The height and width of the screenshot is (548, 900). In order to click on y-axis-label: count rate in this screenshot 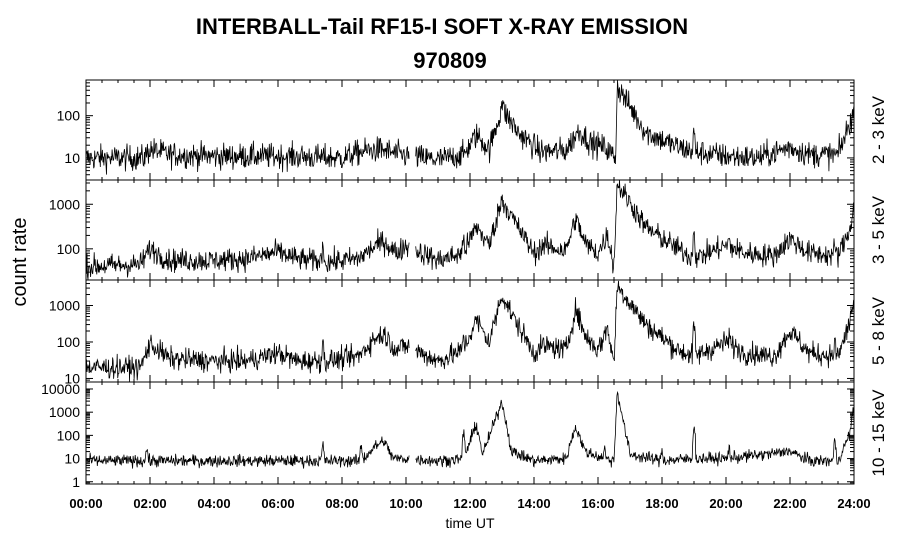, I will do `click(20, 262)`.